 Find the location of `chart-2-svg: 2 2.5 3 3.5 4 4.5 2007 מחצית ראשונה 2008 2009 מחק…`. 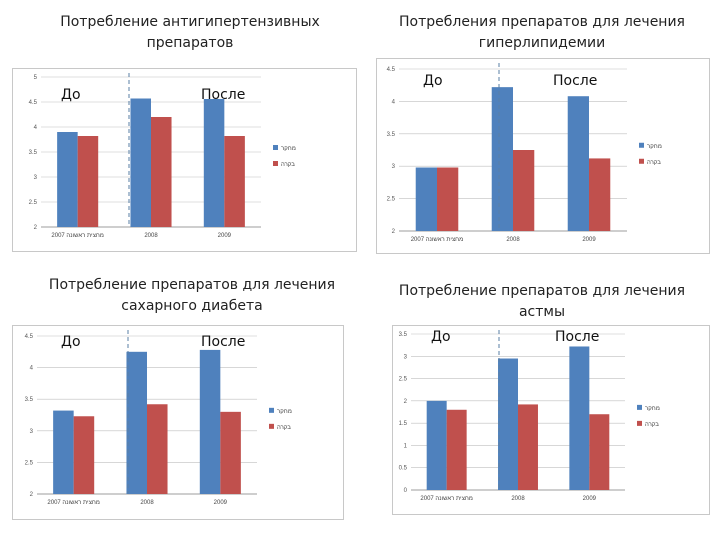

chart-2-svg: 2 2.5 3 3.5 4 4.5 2007 מחצית ראשונה 2008 2009 מחק… is located at coordinates (524, 153).